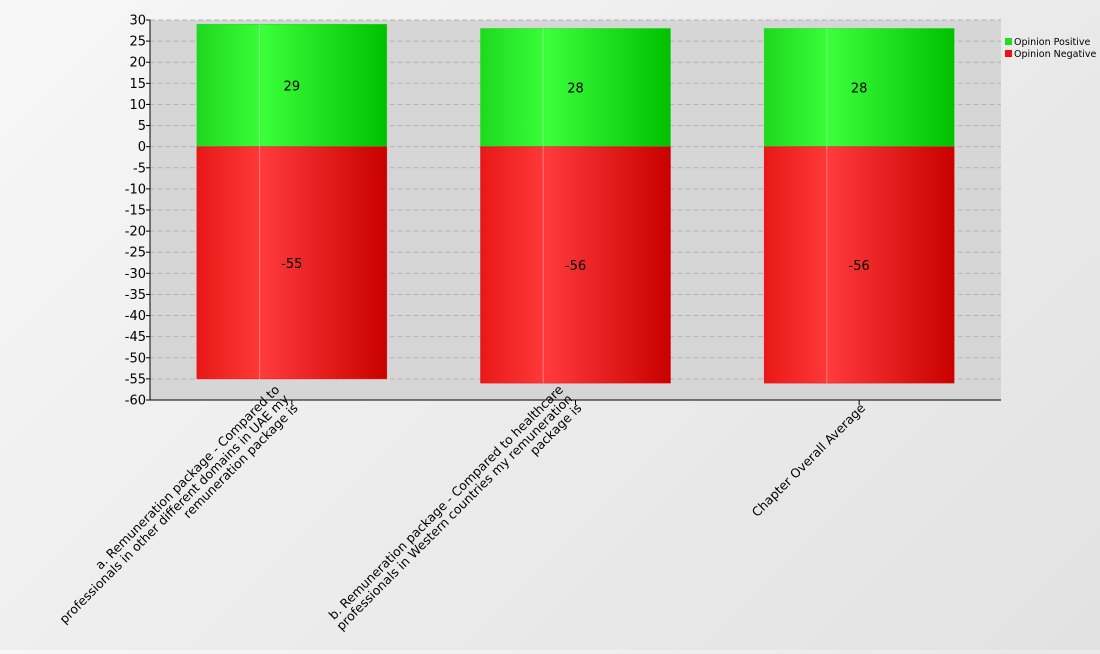 The height and width of the screenshot is (654, 1100). I want to click on y-tick-label: -50, so click(135, 358).